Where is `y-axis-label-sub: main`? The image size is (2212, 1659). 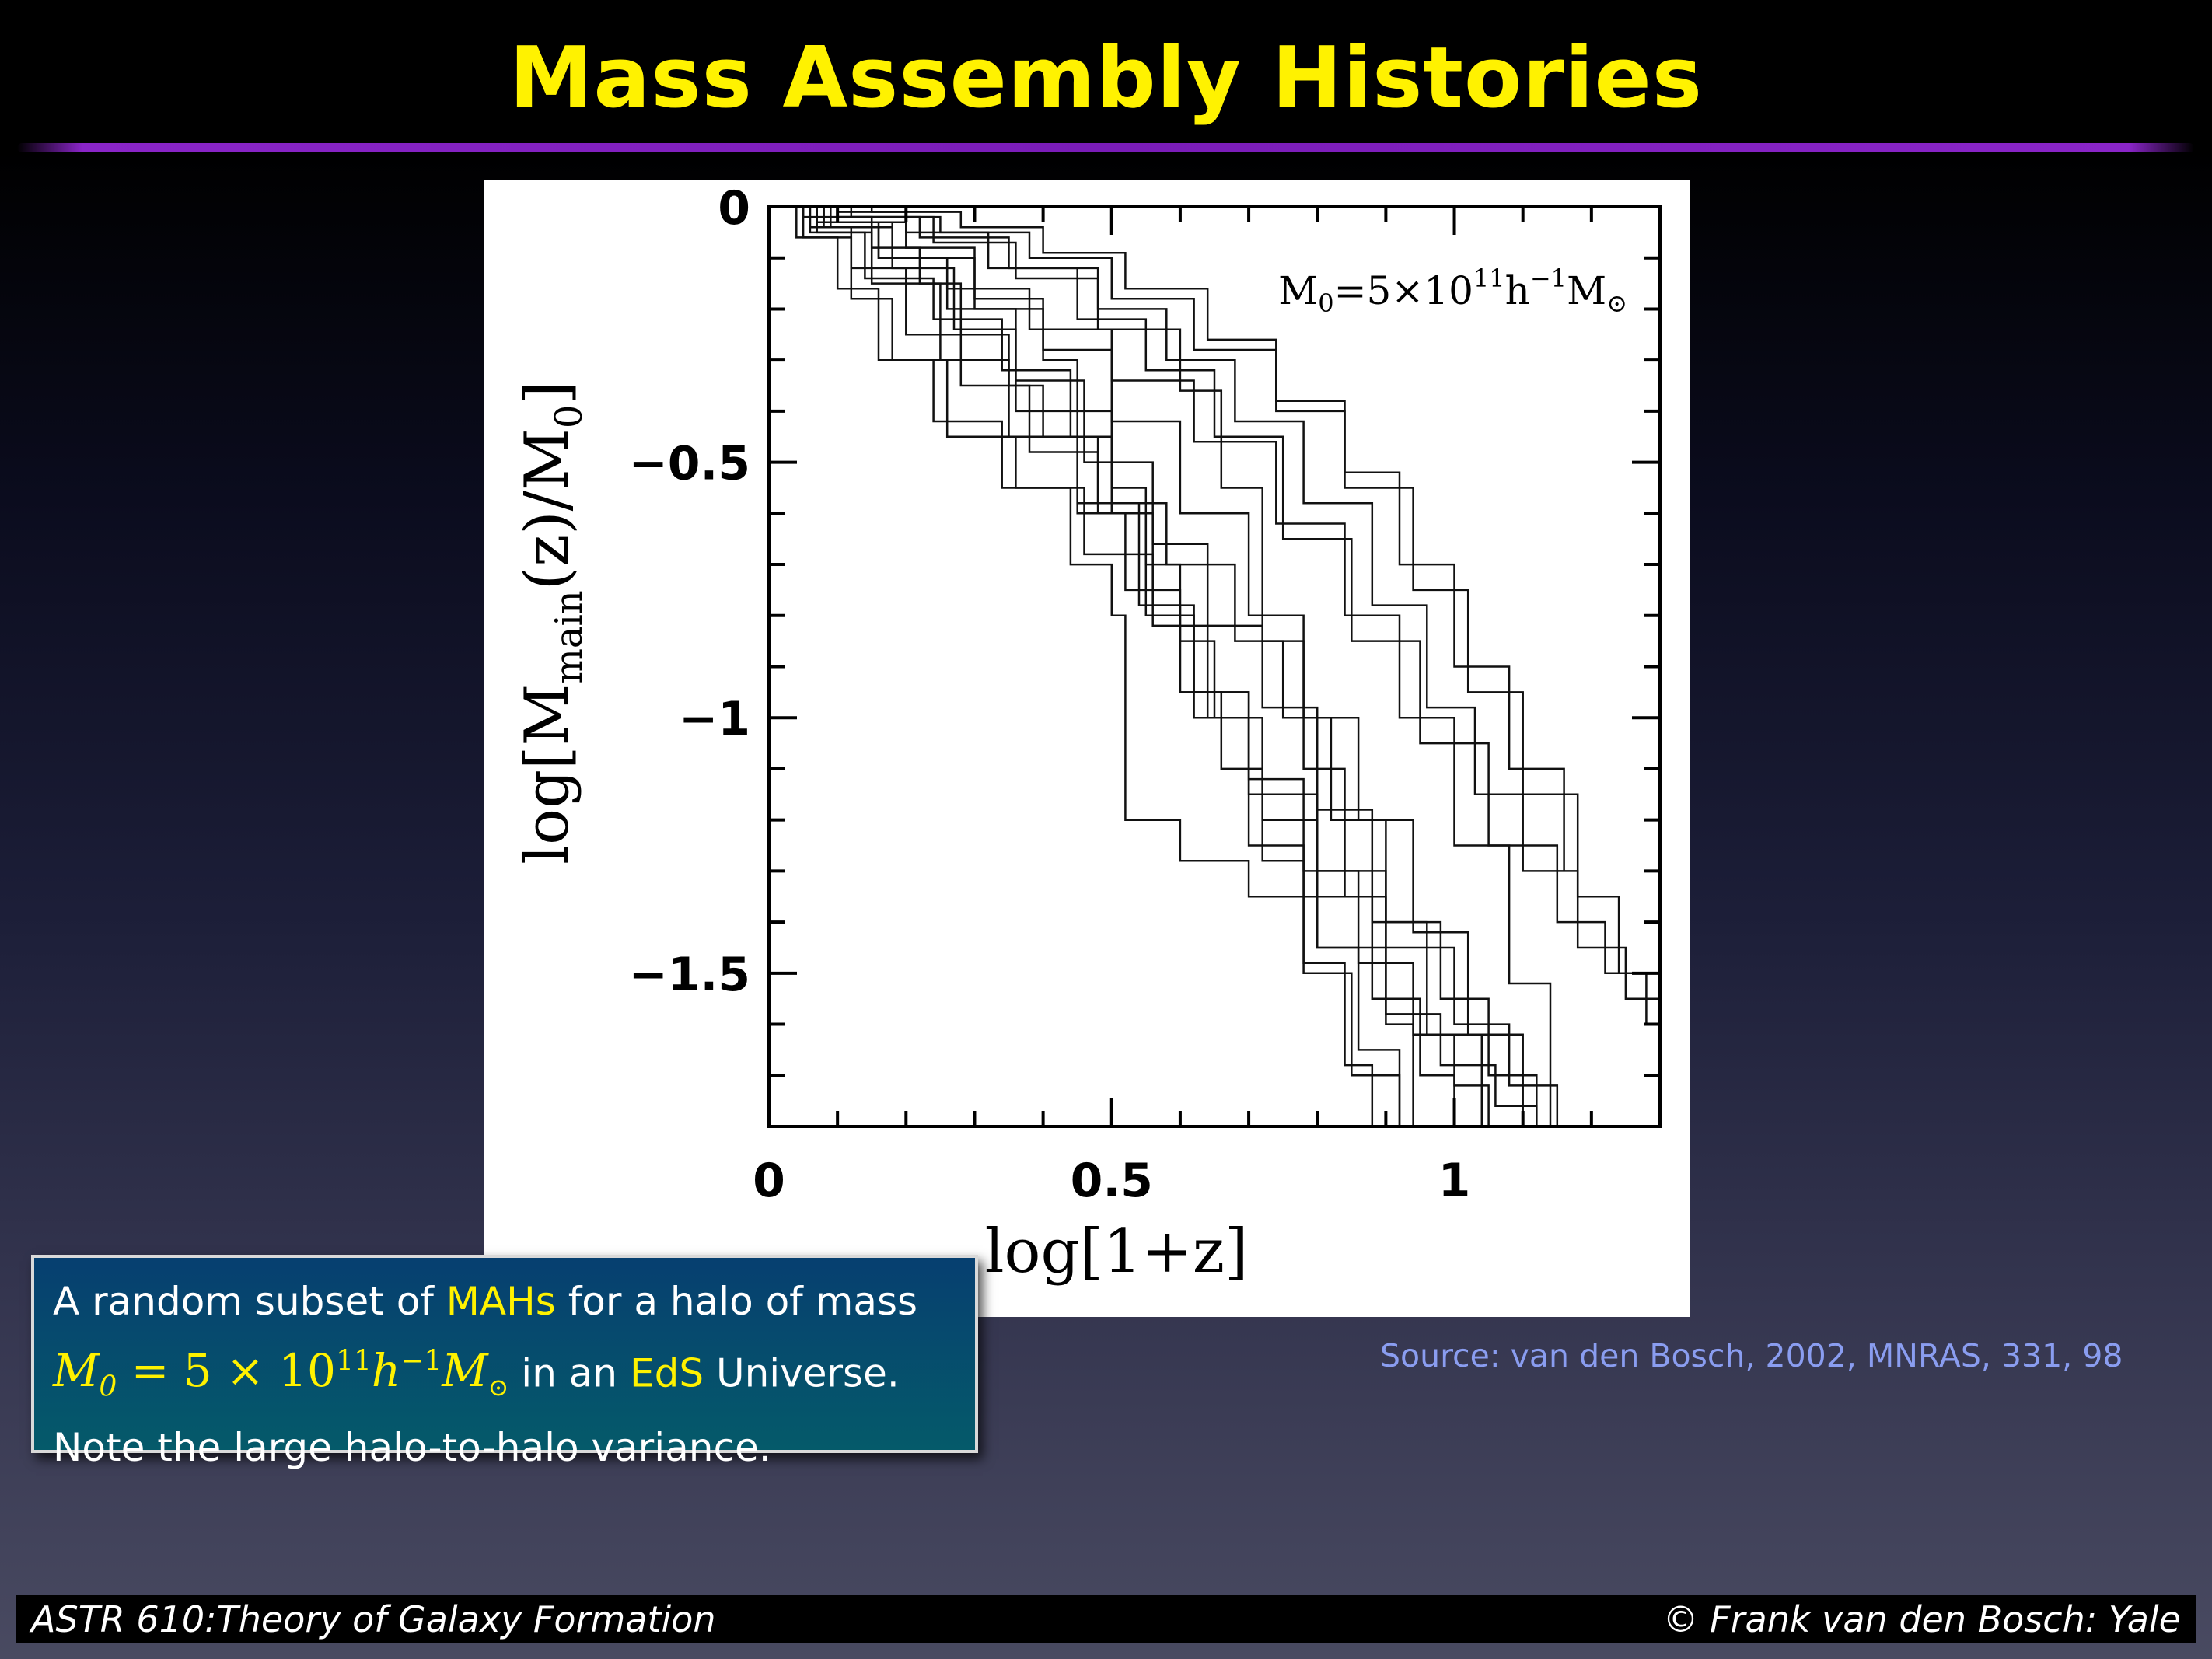 y-axis-label-sub: main is located at coordinates (569, 636).